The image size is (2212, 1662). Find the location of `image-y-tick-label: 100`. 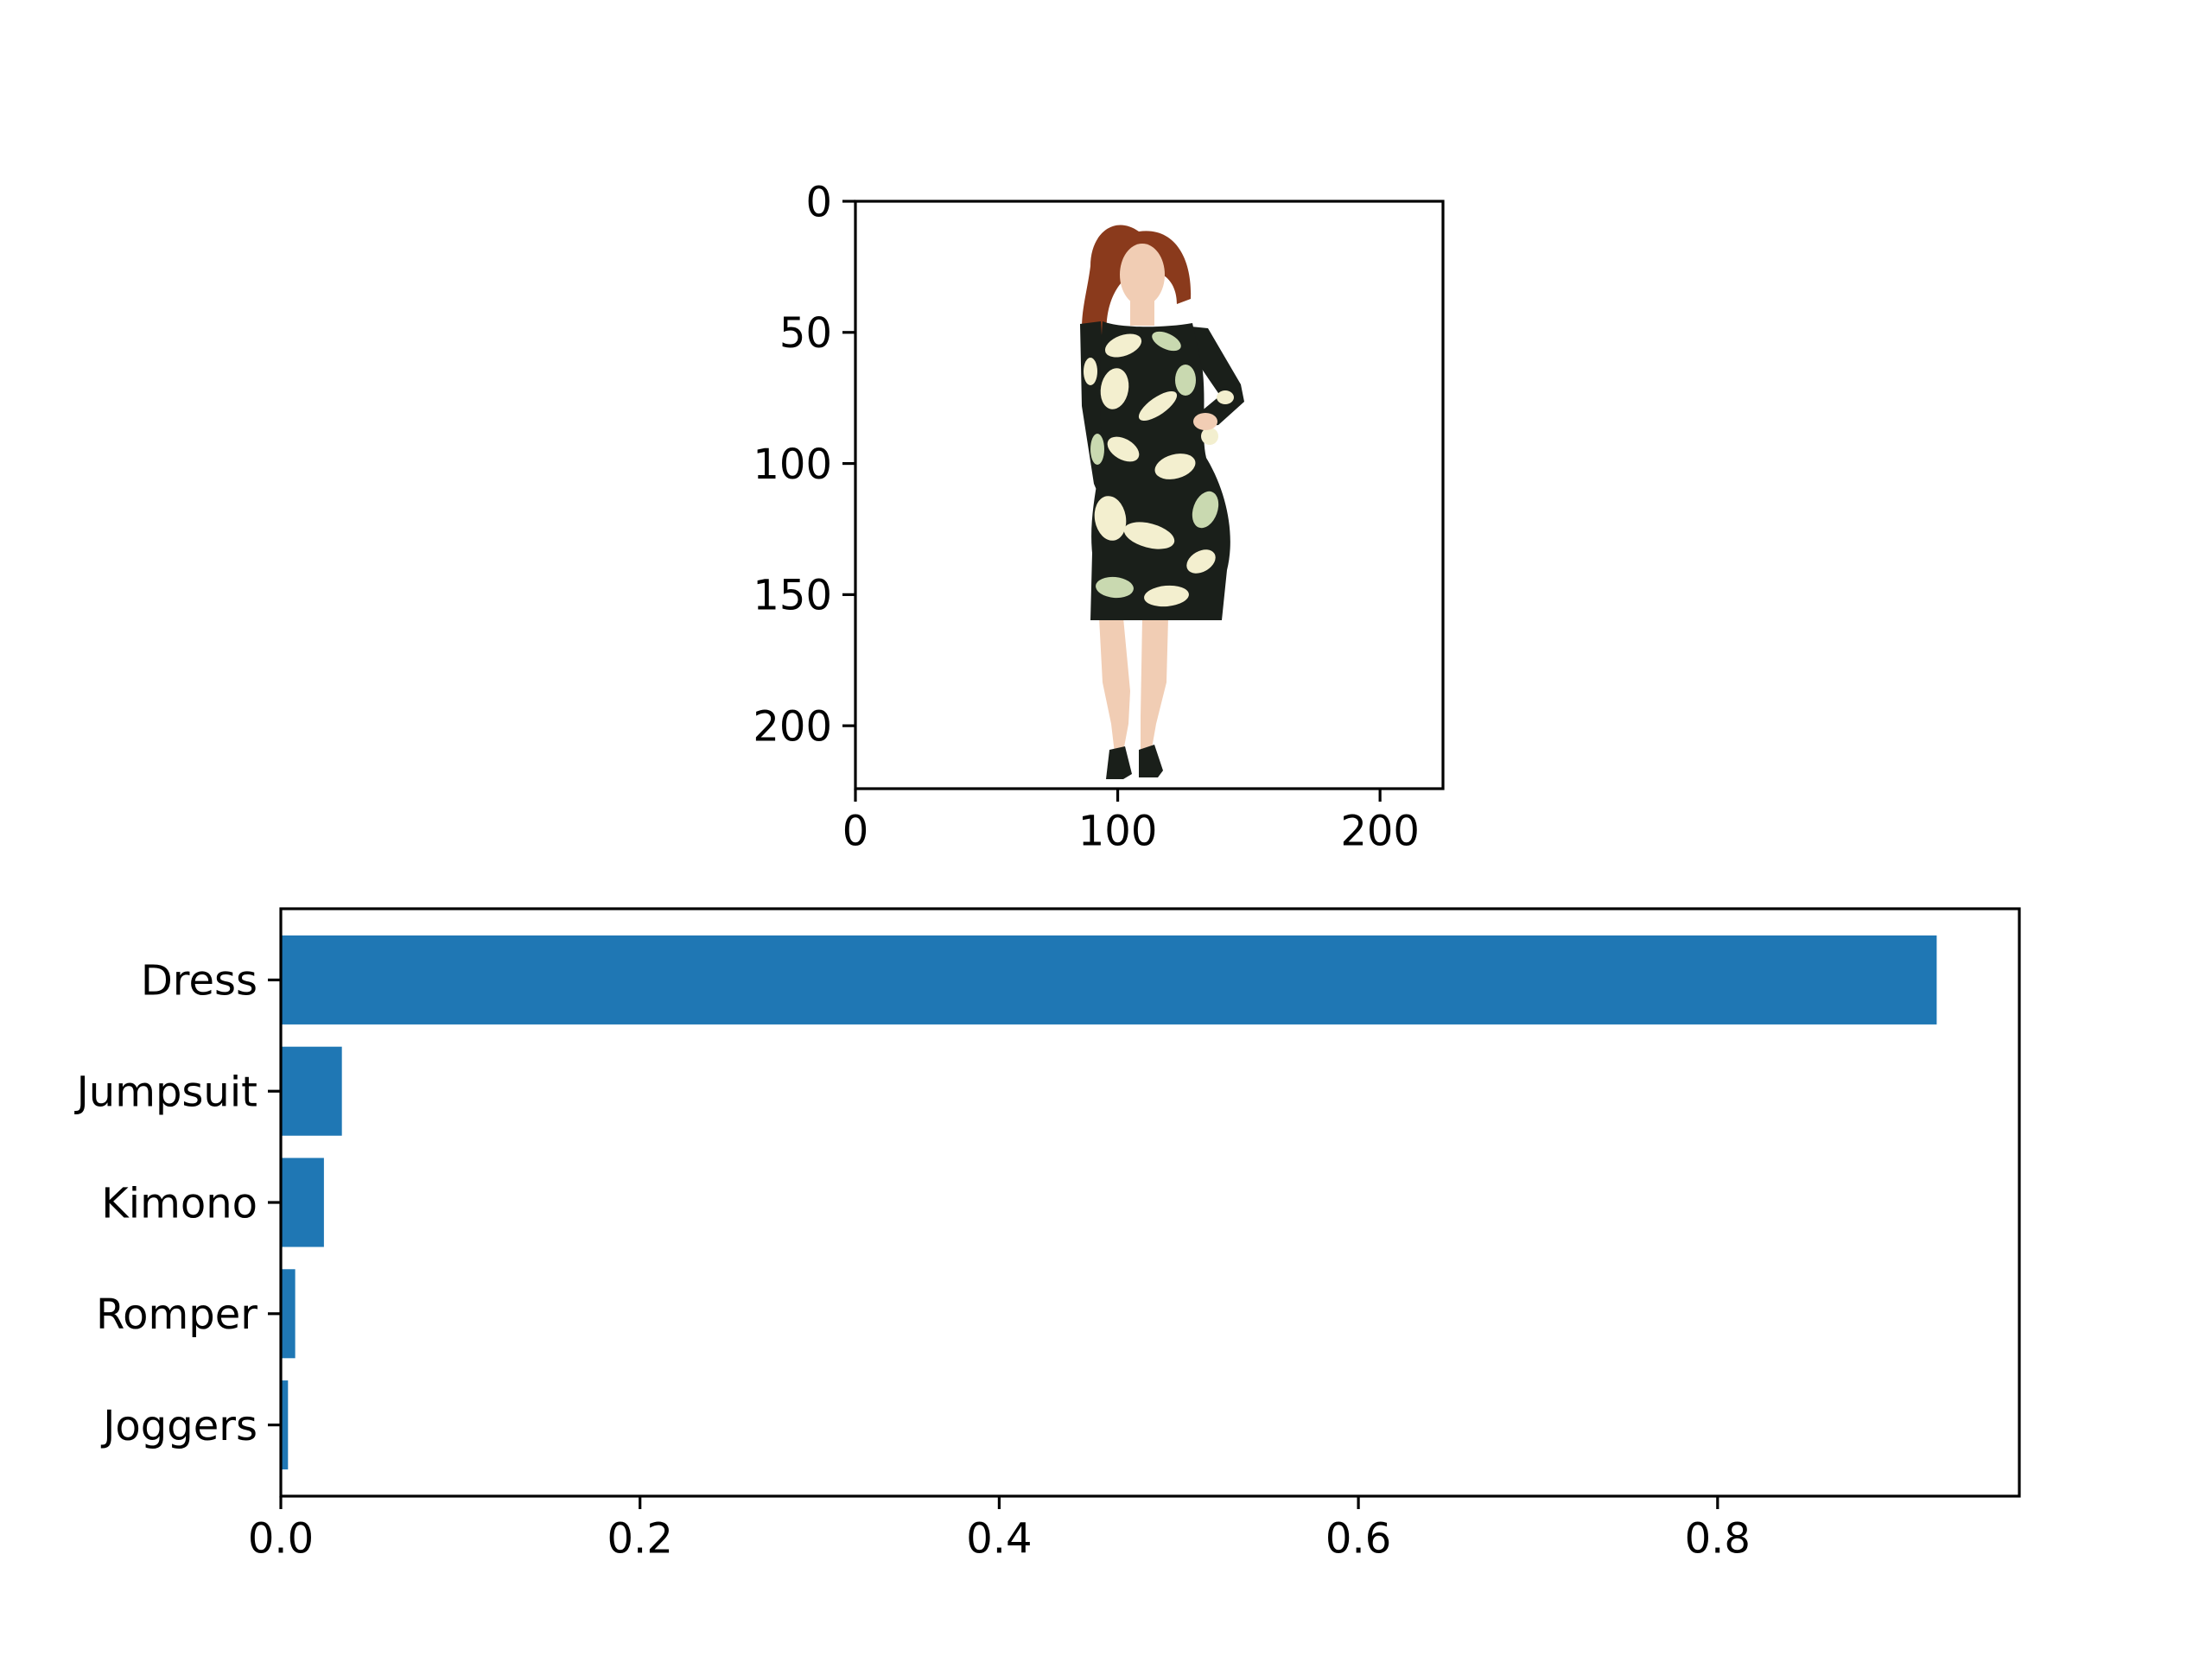

image-y-tick-label: 100 is located at coordinates (792, 465).